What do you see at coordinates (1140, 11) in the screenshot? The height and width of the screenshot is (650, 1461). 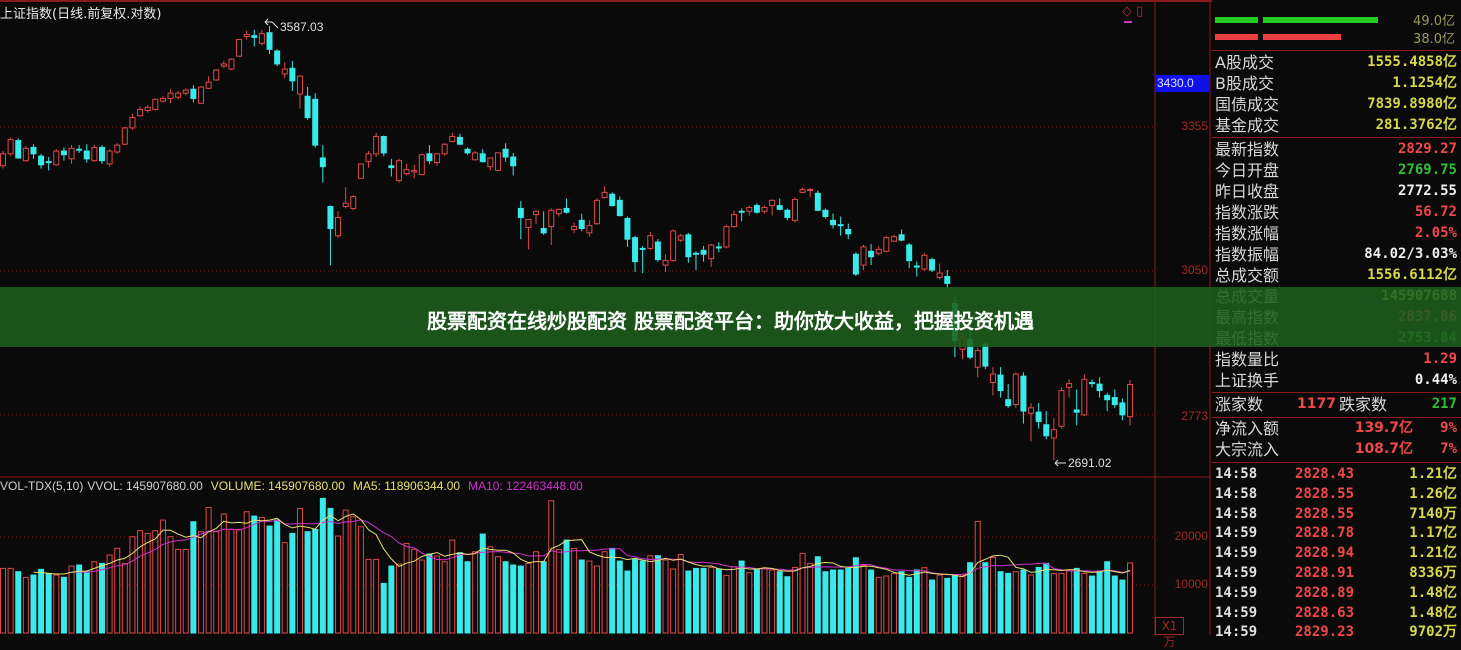 I see `window-icon: ▯` at bounding box center [1140, 11].